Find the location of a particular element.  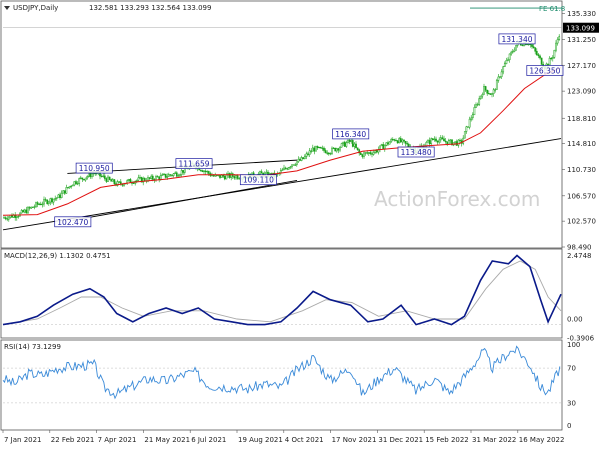

price-label: 111.659 is located at coordinates (194, 163).